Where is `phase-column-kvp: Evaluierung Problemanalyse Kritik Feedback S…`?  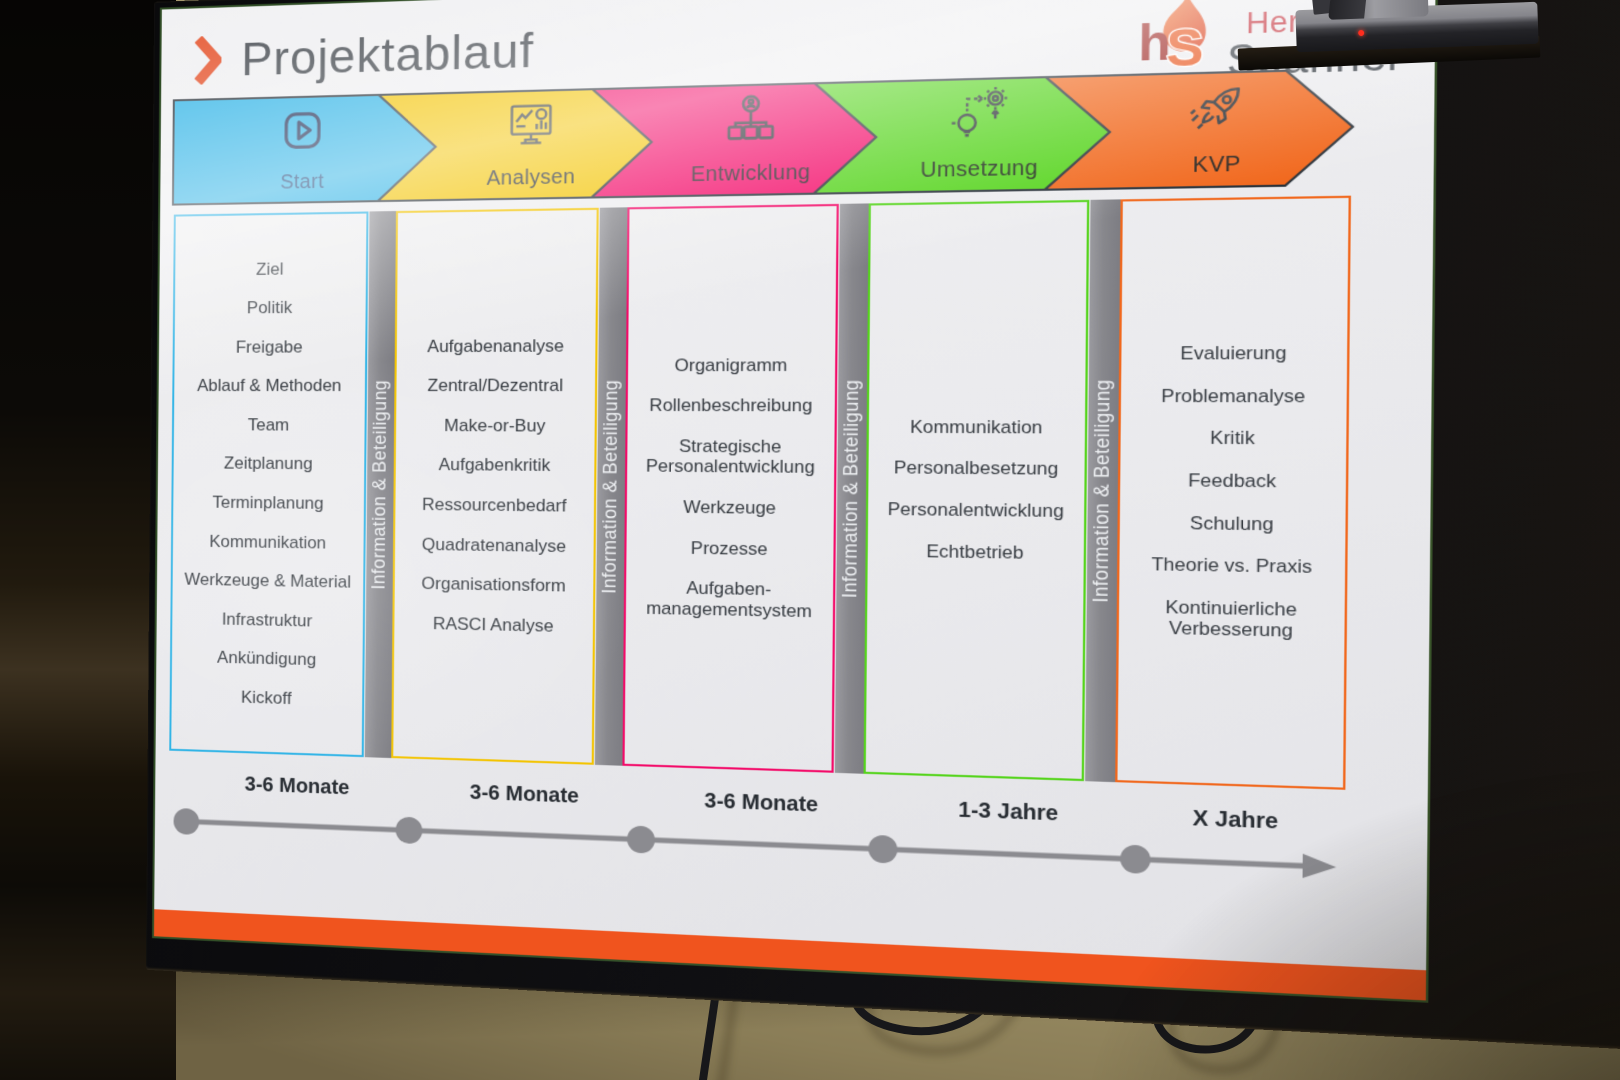 phase-column-kvp: Evaluierung Problemanalyse Kritik Feedback S… is located at coordinates (1233, 492).